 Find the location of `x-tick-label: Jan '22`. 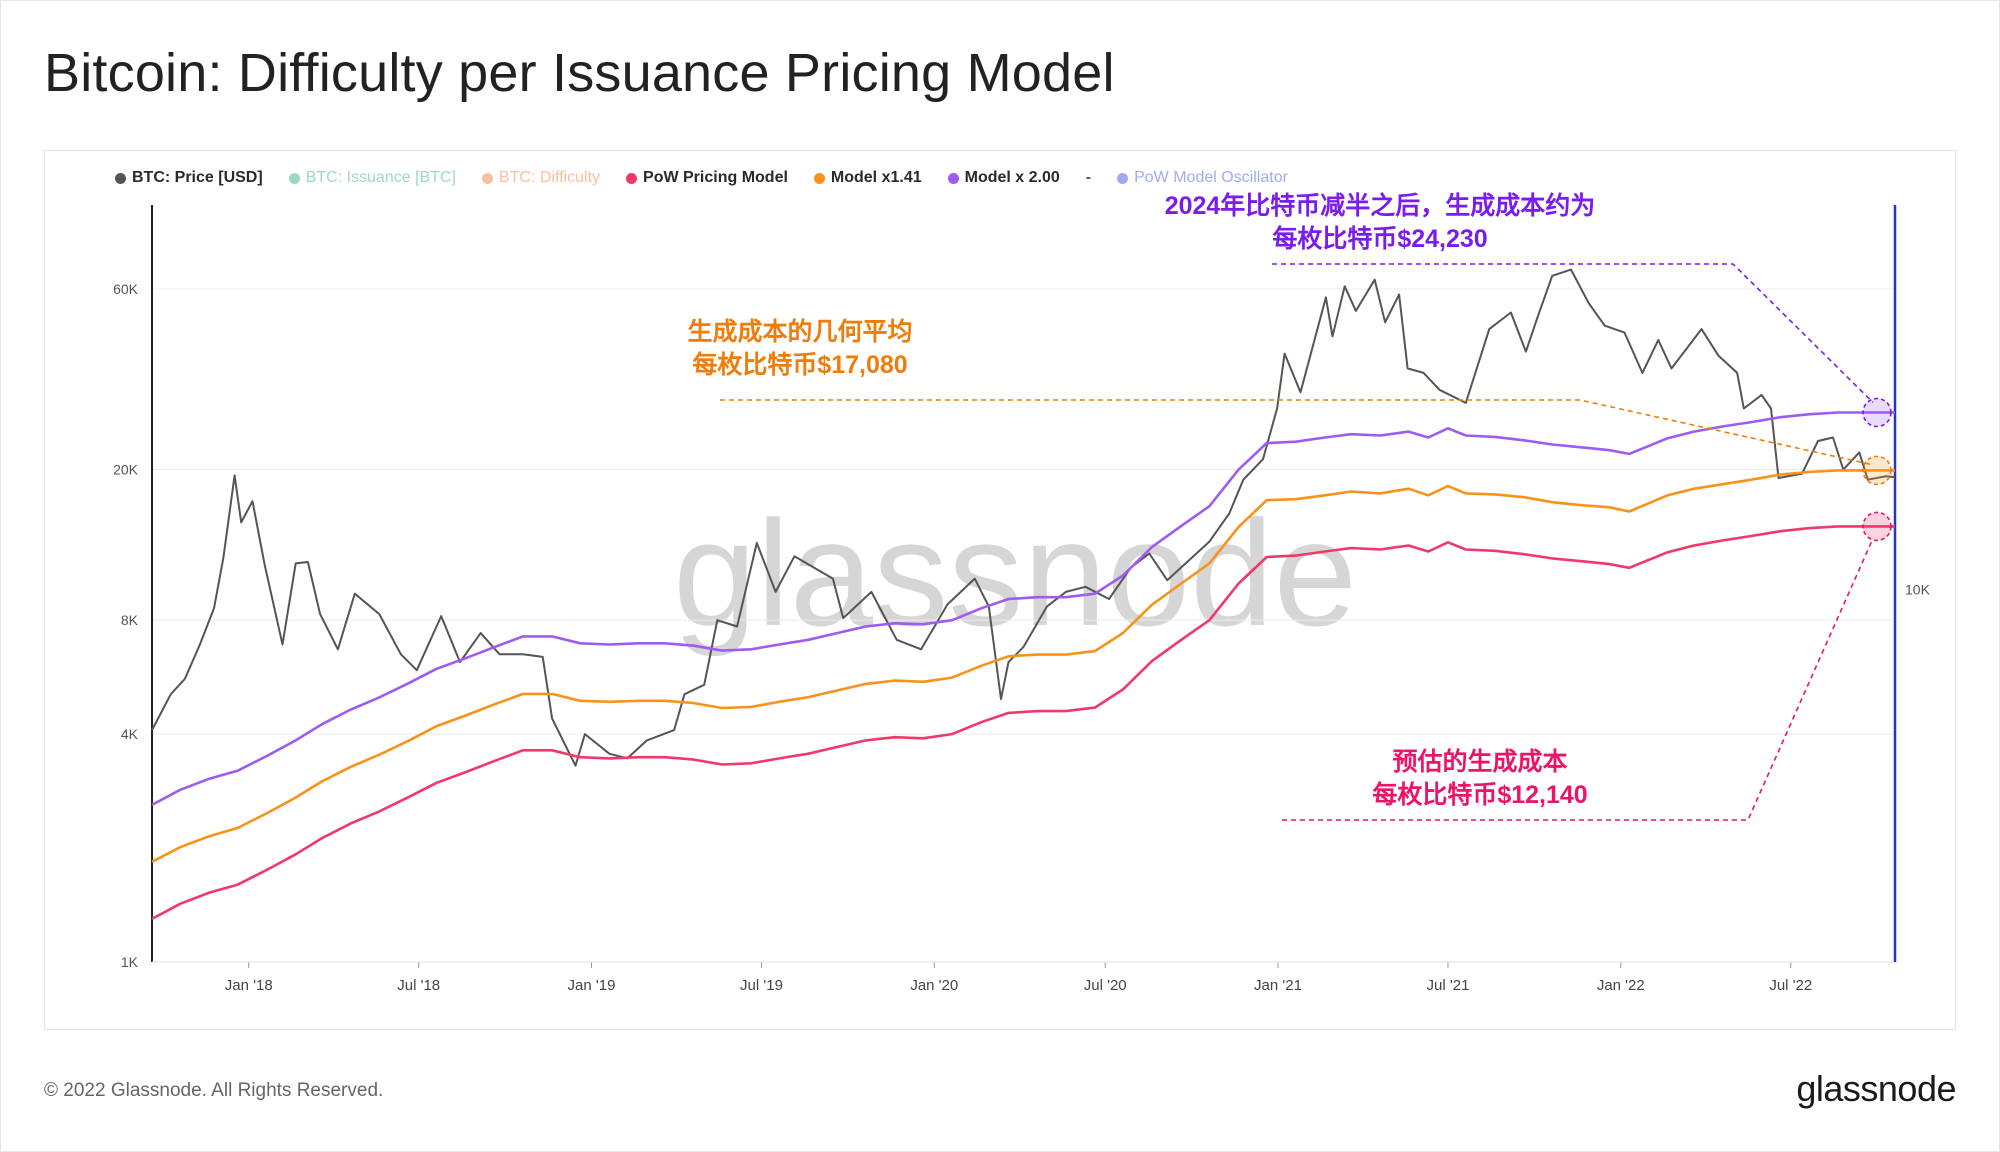

x-tick-label: Jan '22 is located at coordinates (1621, 985).